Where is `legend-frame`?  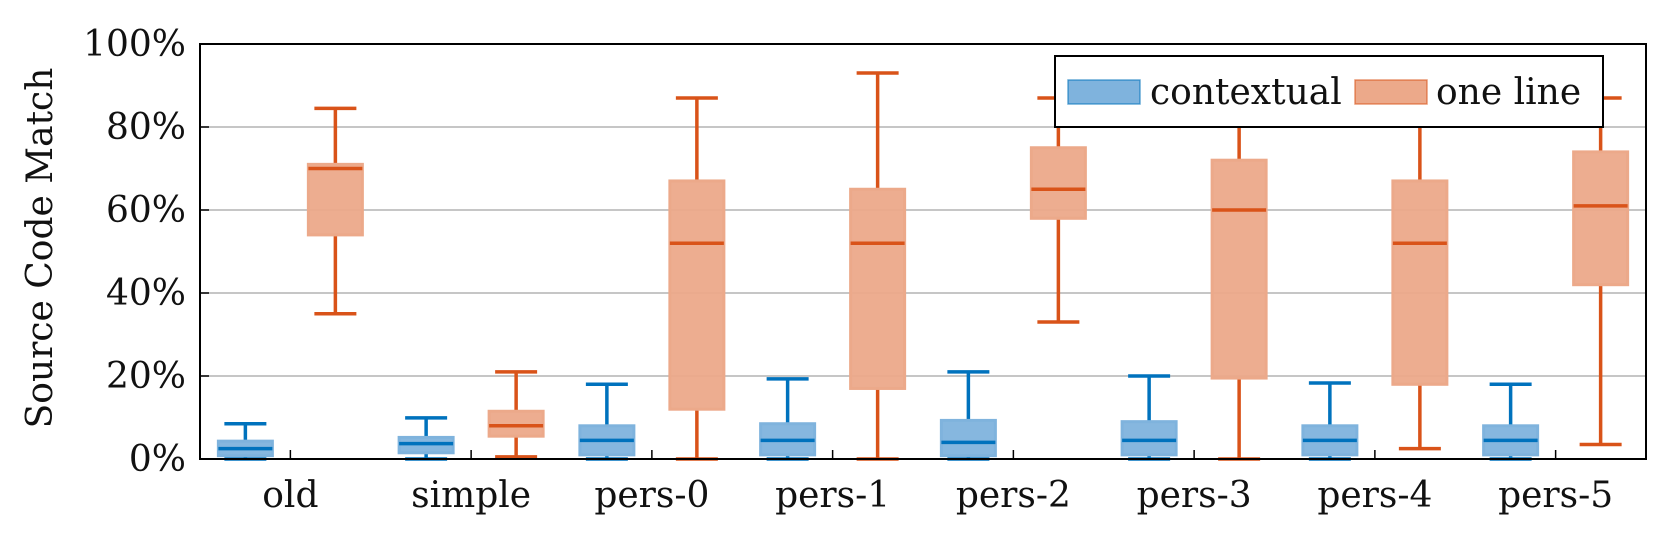 legend-frame is located at coordinates (1329, 91).